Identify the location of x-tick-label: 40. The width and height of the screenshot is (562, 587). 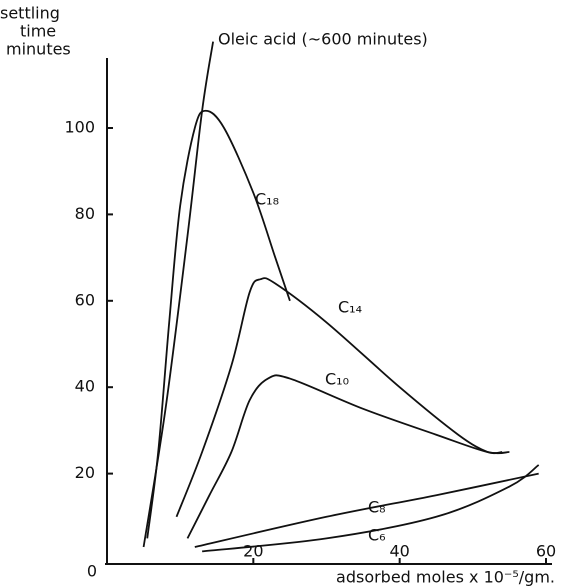
(399, 551).